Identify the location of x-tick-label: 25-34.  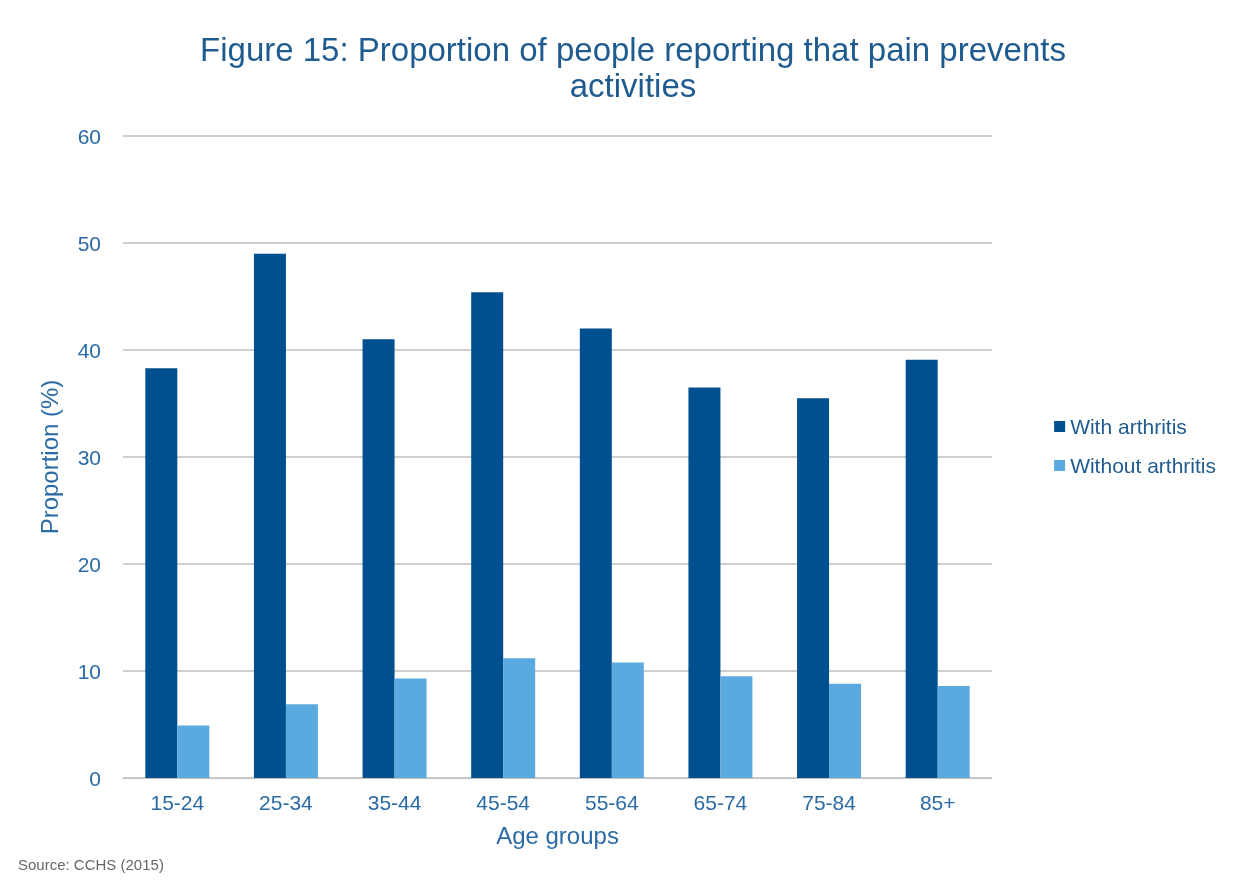
(286, 802).